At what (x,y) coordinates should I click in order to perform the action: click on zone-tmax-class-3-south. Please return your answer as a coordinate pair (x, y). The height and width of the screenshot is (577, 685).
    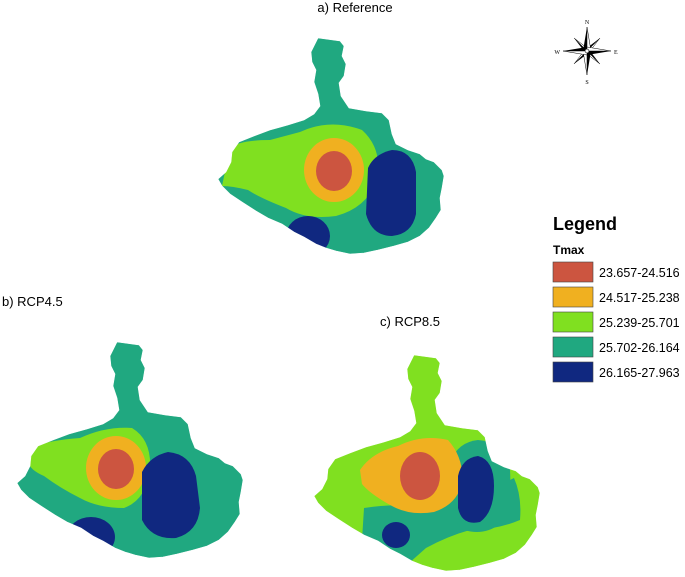
    Looking at the image, I should click on (381, 253).